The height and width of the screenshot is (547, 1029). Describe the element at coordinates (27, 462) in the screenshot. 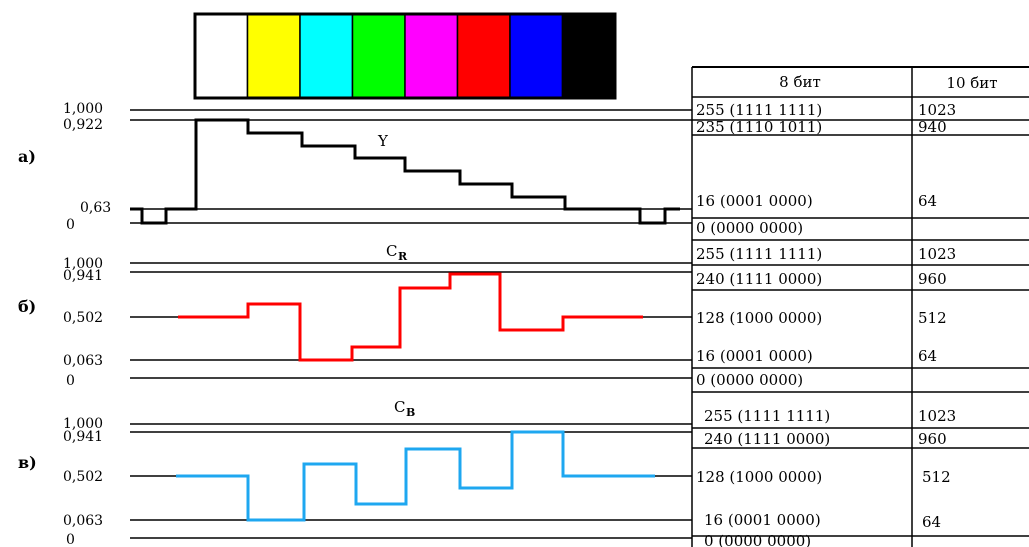

I see `panel-tag-c: в)` at that location.